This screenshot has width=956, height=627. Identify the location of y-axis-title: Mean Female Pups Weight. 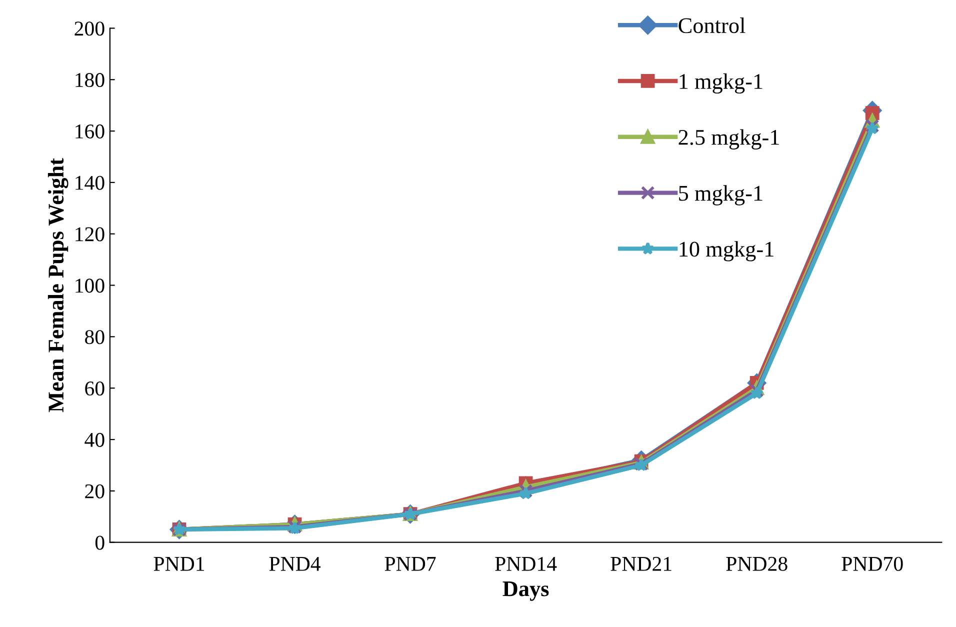
(58, 285).